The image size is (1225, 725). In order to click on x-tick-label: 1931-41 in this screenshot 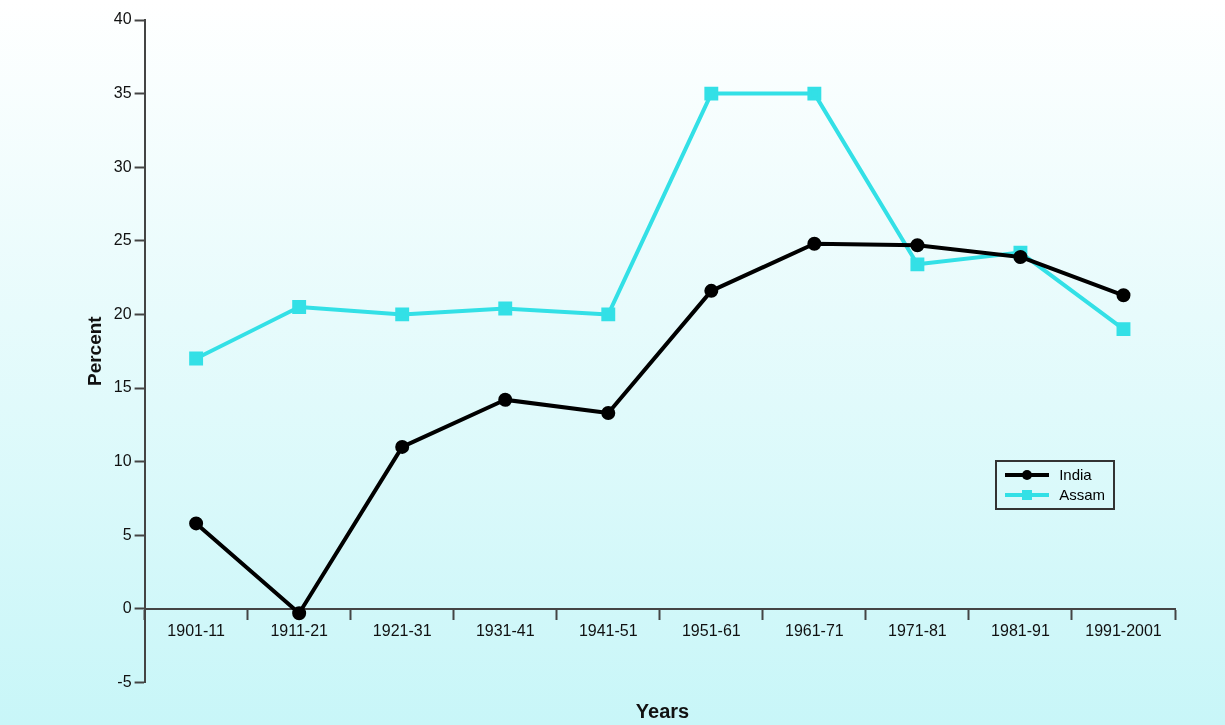, I will do `click(505, 630)`.